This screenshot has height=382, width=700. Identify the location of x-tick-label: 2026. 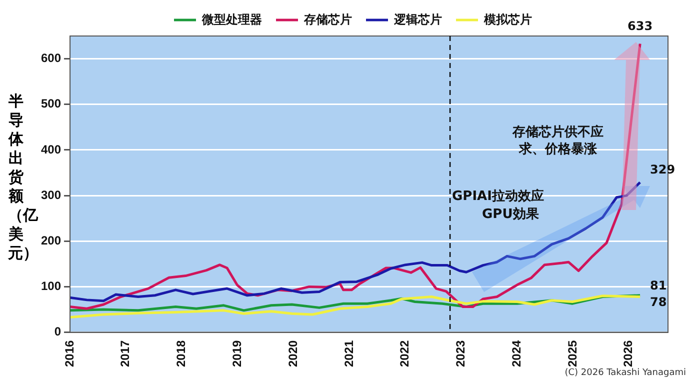
(628, 354).